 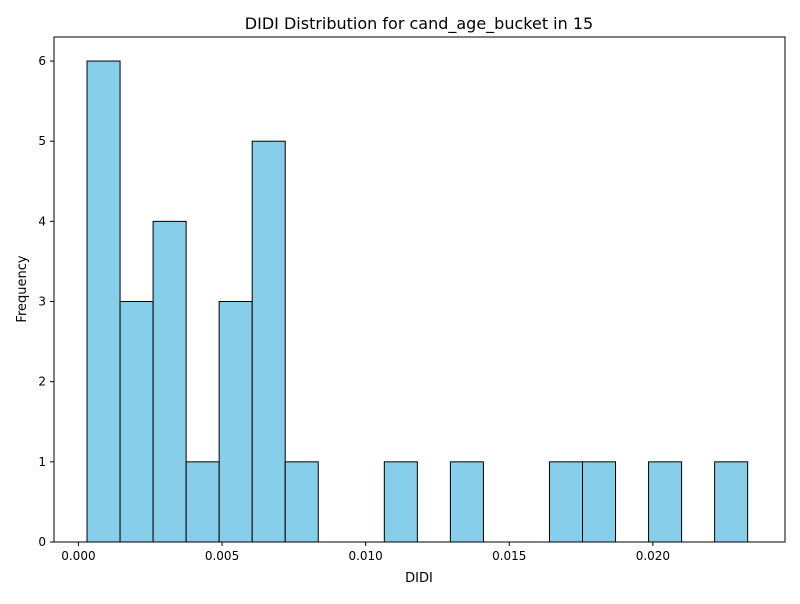 What do you see at coordinates (42, 382) in the screenshot?
I see `y-tick-label: 2` at bounding box center [42, 382].